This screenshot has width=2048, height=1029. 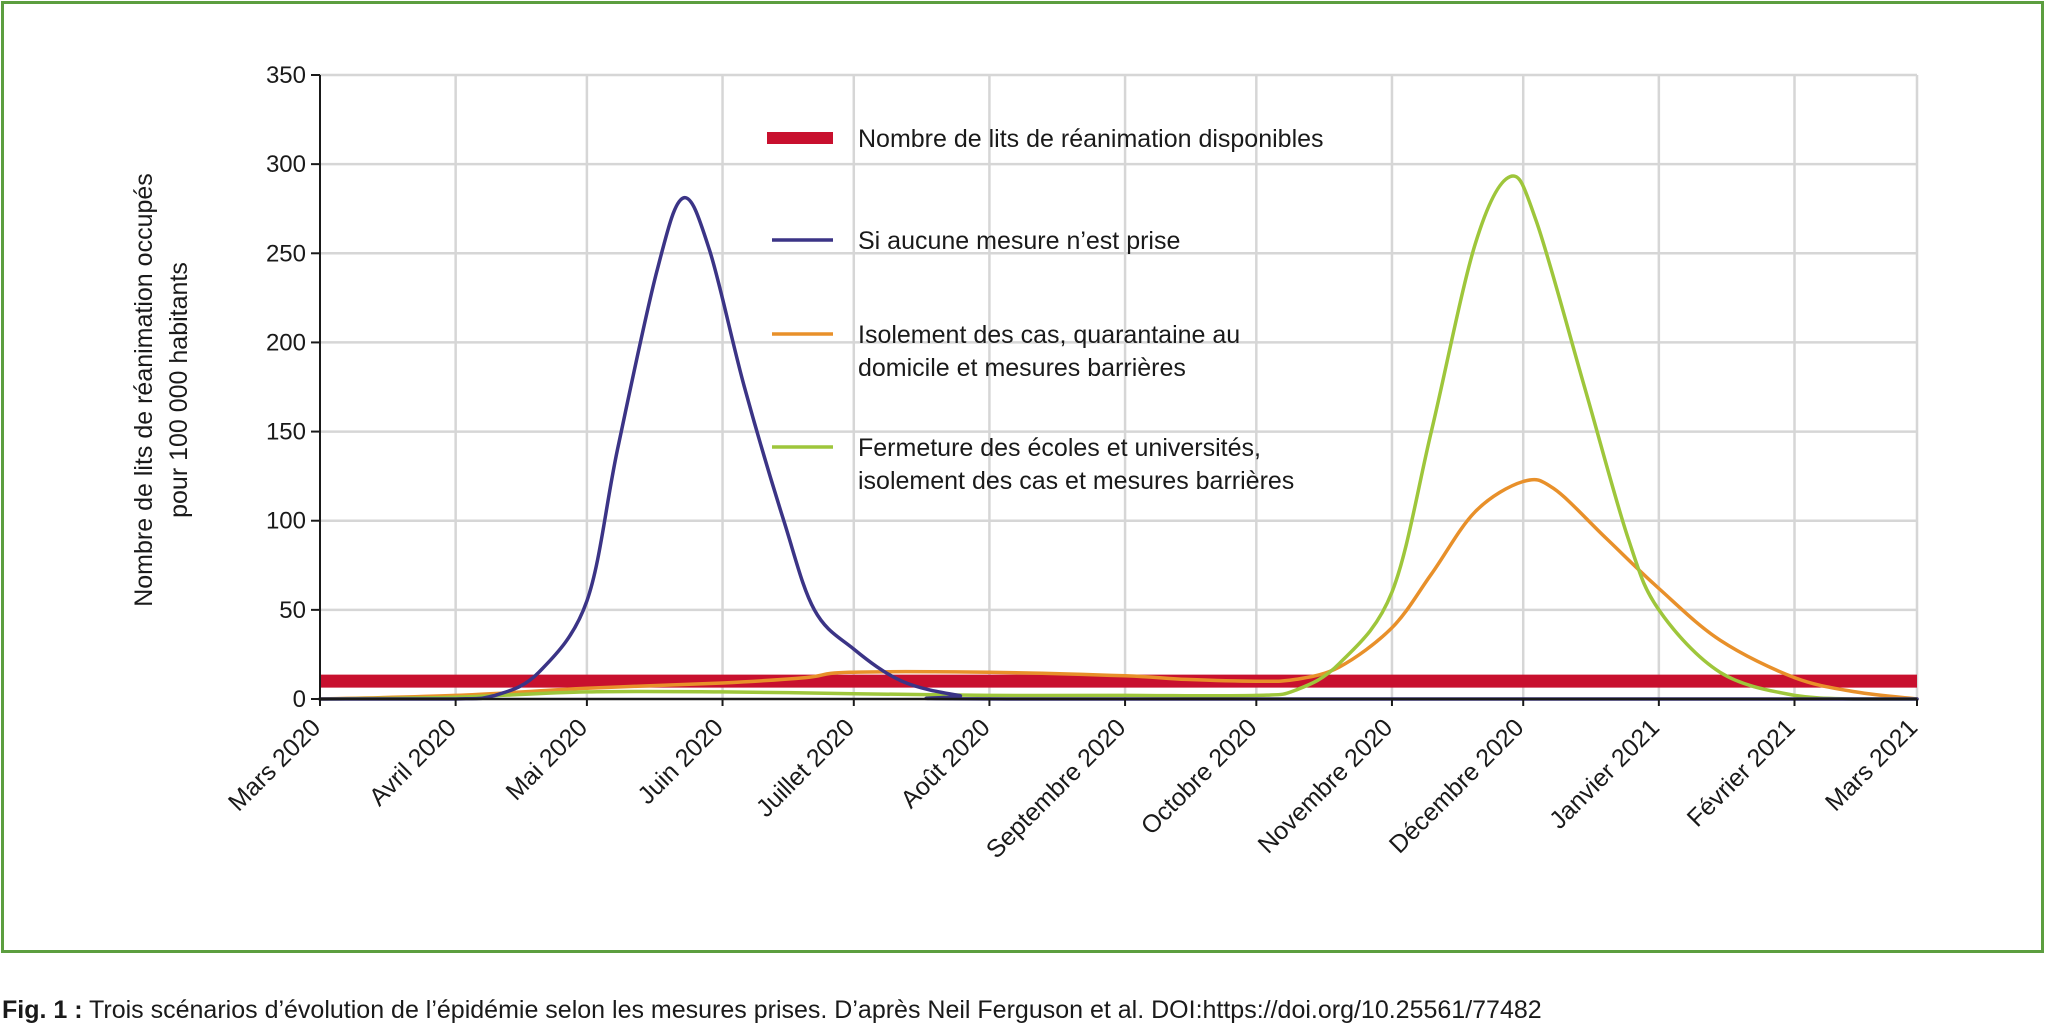 I want to click on y-tick-label: 50, so click(x=292, y=610).